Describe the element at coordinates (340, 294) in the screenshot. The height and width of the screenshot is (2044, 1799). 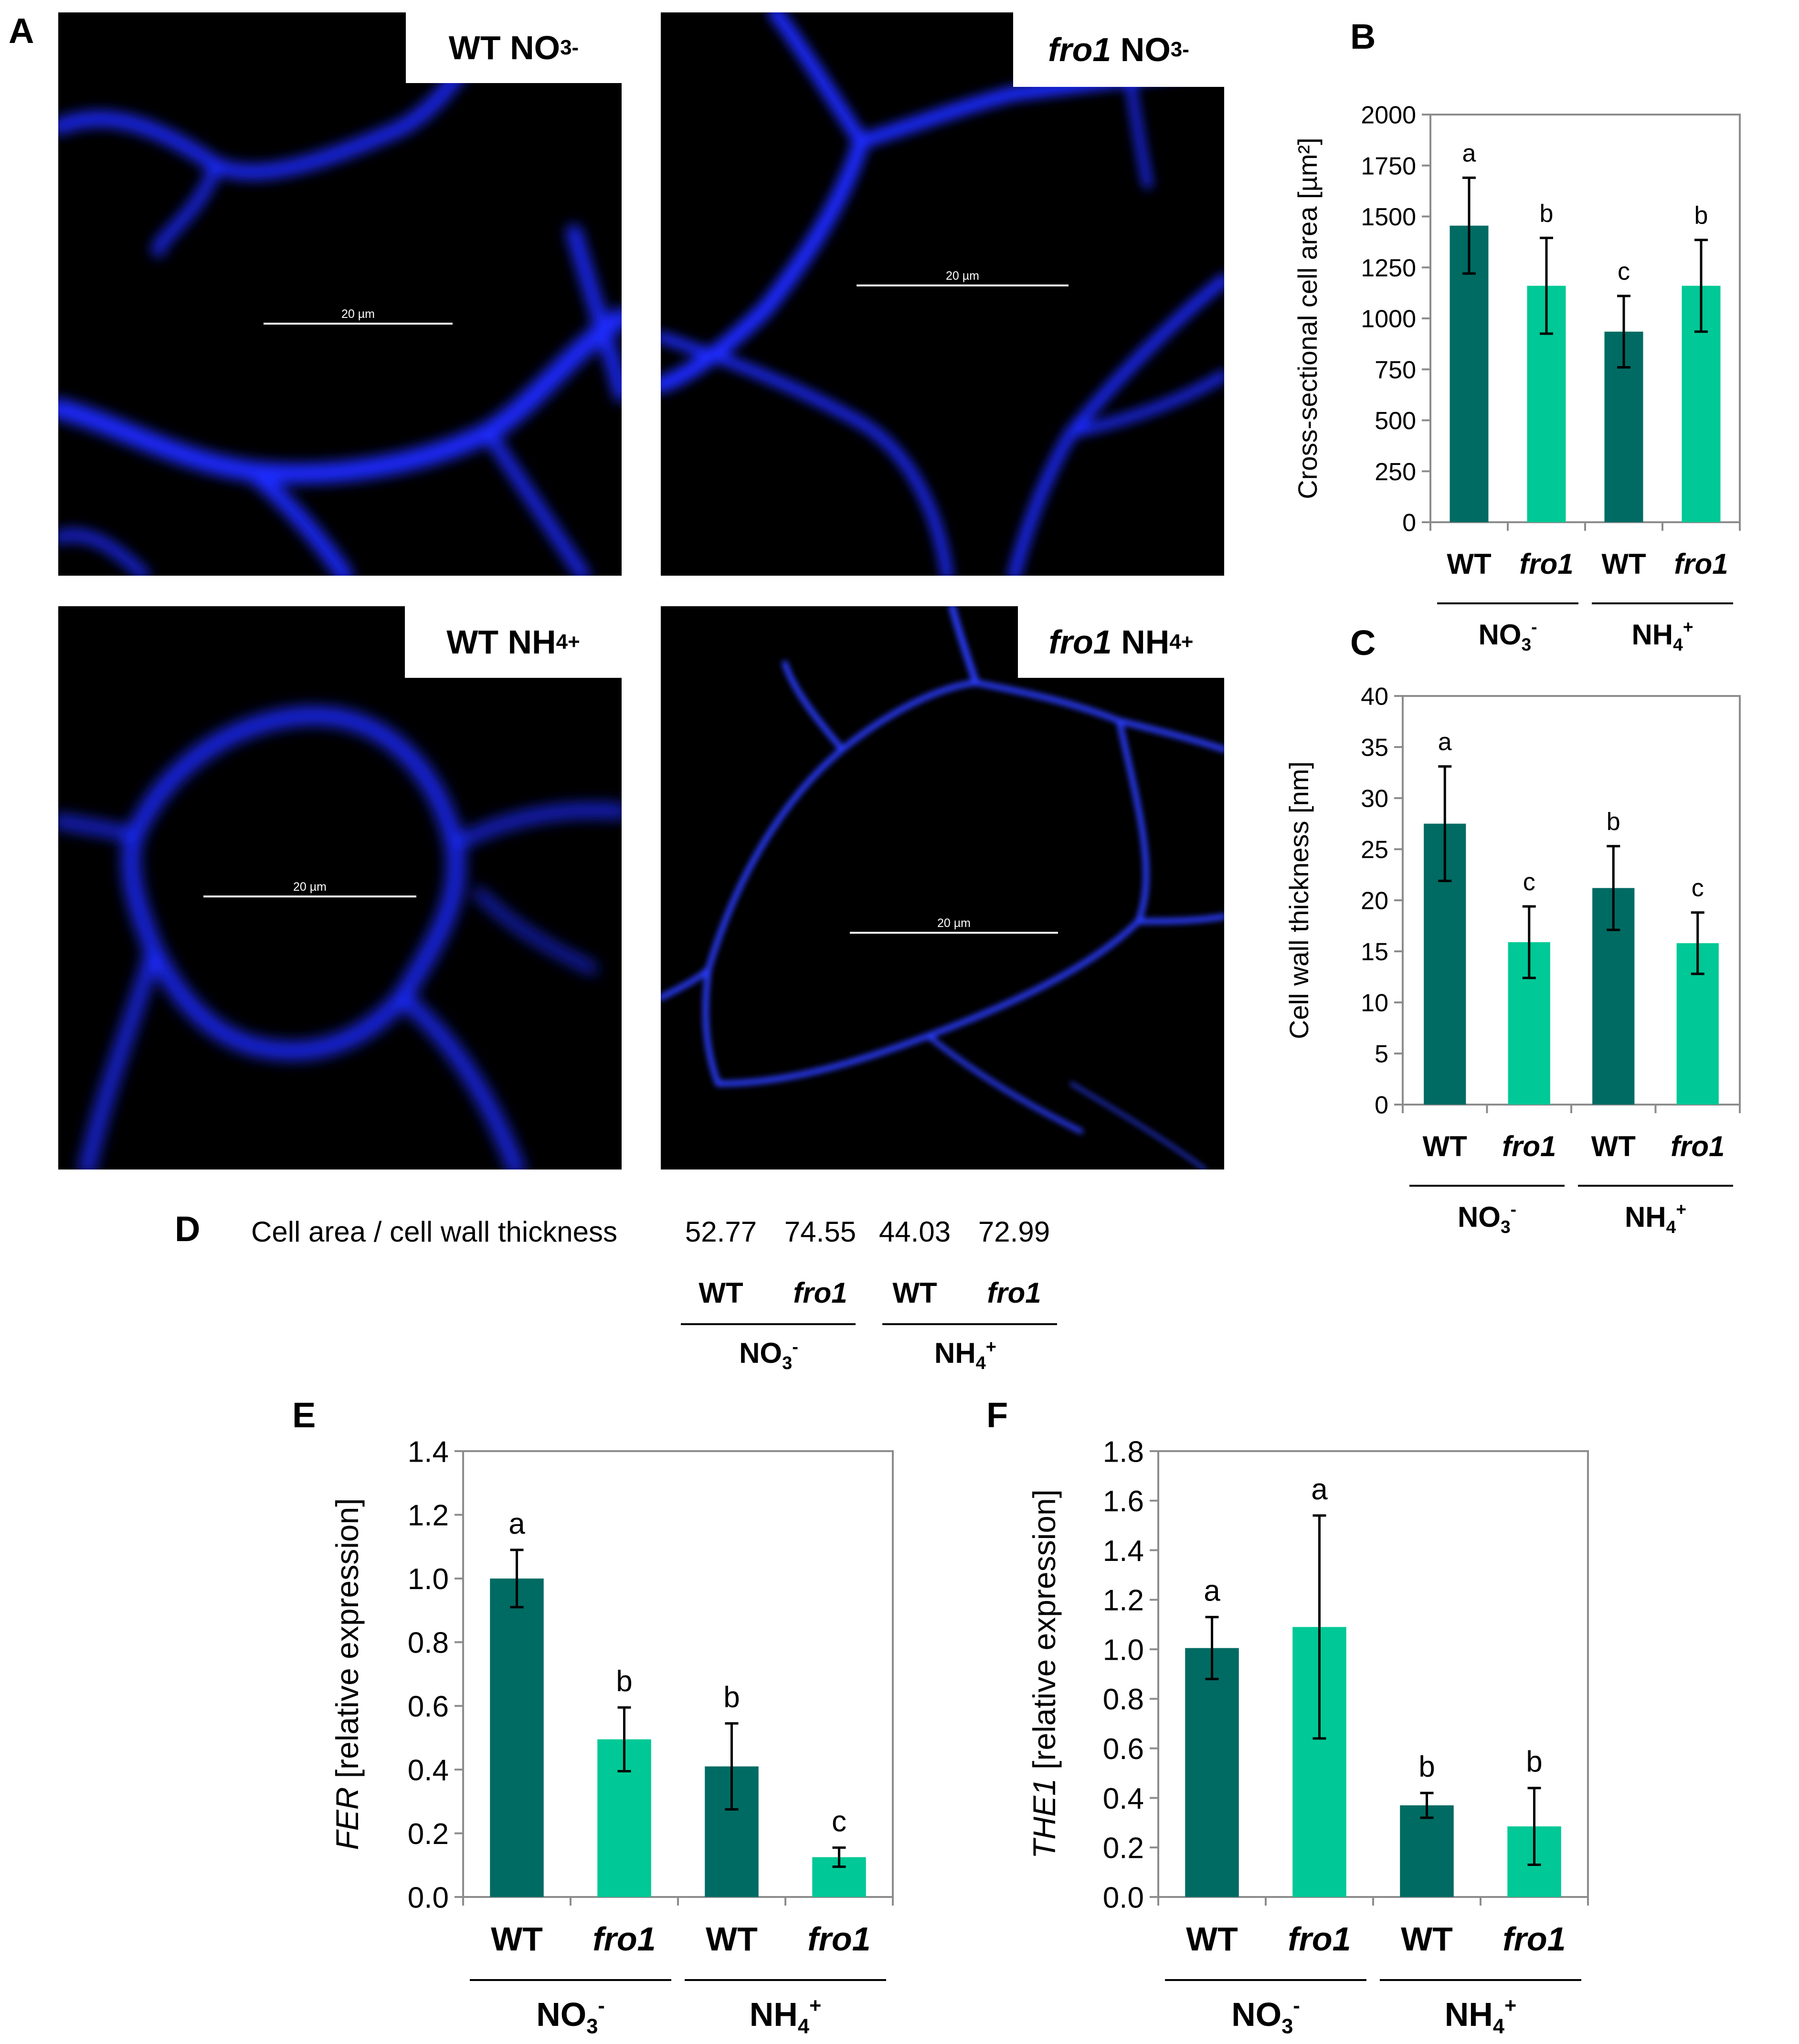
I see `micrograph-wt-nitrate: WT NO 3- 20 µm` at that location.